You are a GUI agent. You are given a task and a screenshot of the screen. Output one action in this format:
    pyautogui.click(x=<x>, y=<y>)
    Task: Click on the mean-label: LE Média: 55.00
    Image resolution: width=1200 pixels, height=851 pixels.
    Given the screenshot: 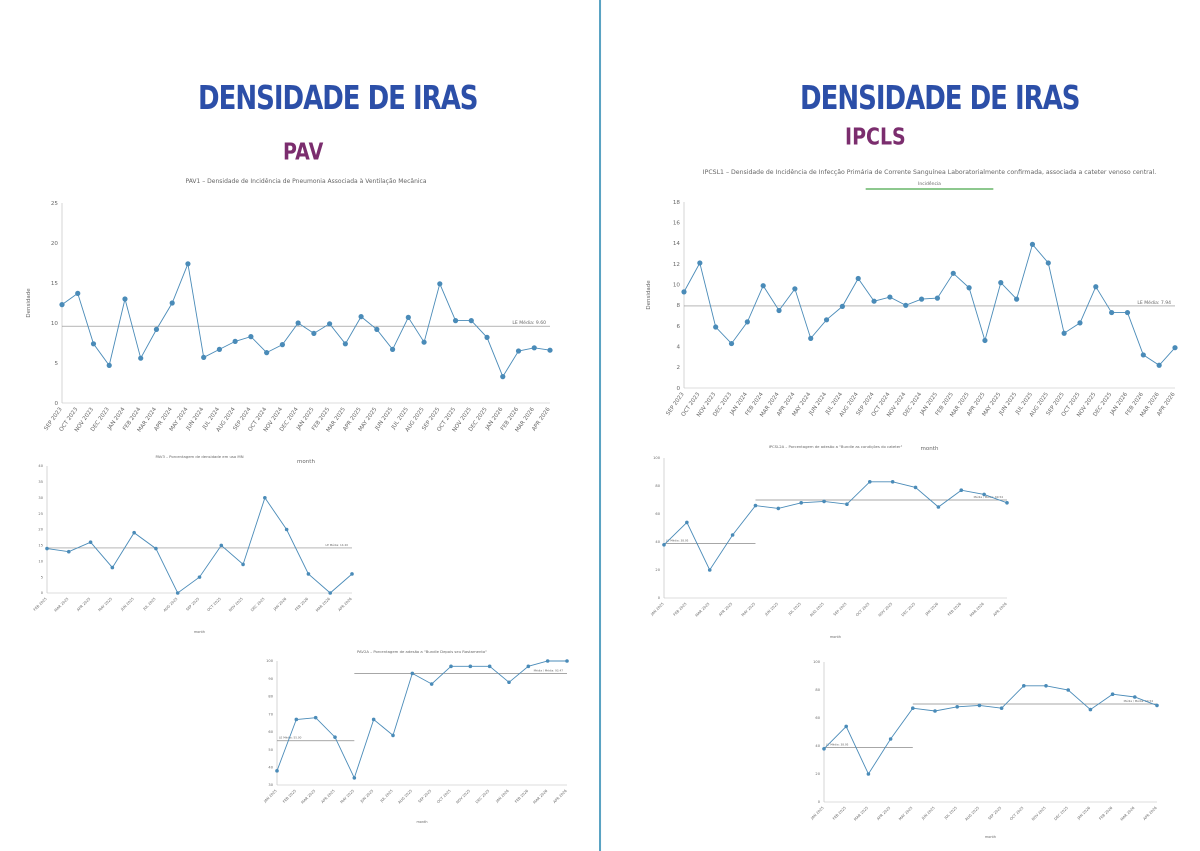 What is the action you would take?
    pyautogui.click(x=290, y=738)
    